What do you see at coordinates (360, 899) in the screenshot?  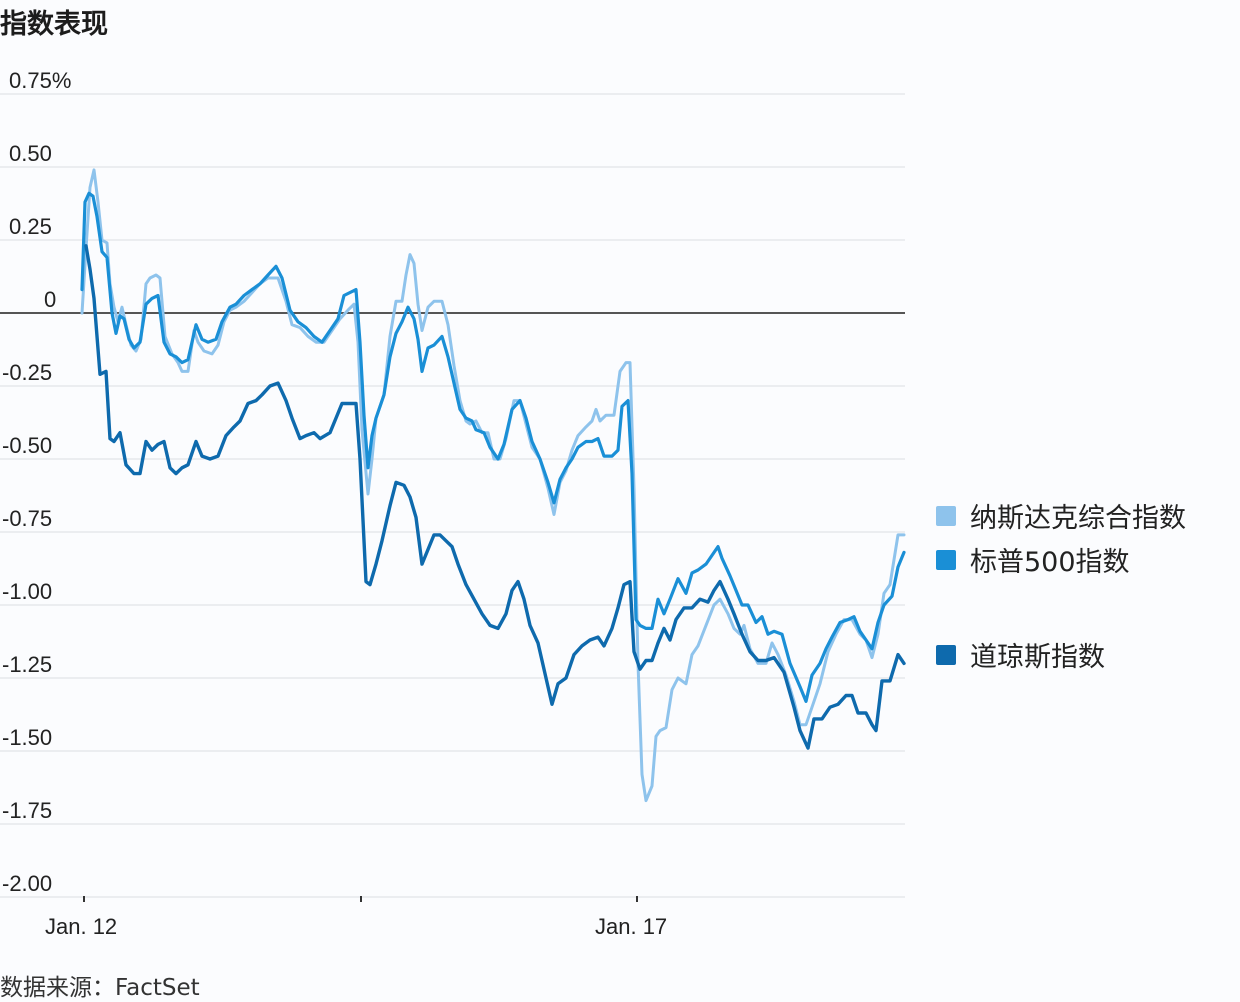 I see `x-axis` at bounding box center [360, 899].